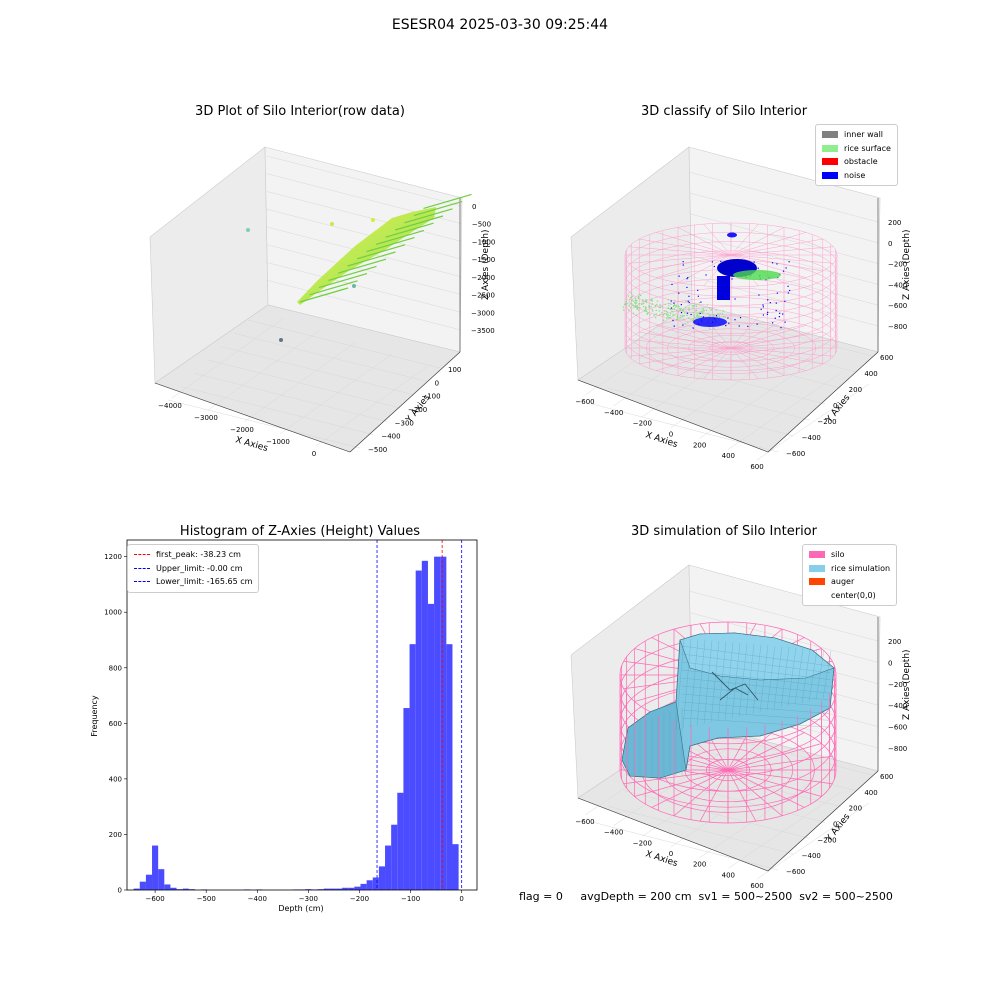 This screenshot has height=1000, width=1000. I want to click on classify-legend: inner wall rice surface obstacle noise, so click(856, 155).